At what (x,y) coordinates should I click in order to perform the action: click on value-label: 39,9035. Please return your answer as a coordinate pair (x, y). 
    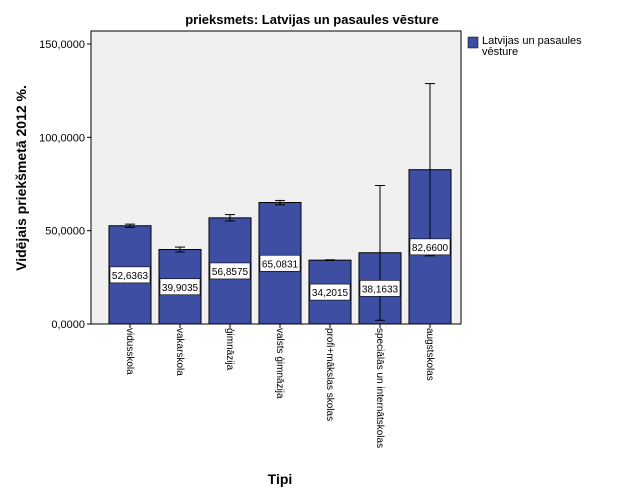
    Looking at the image, I should click on (180, 288).